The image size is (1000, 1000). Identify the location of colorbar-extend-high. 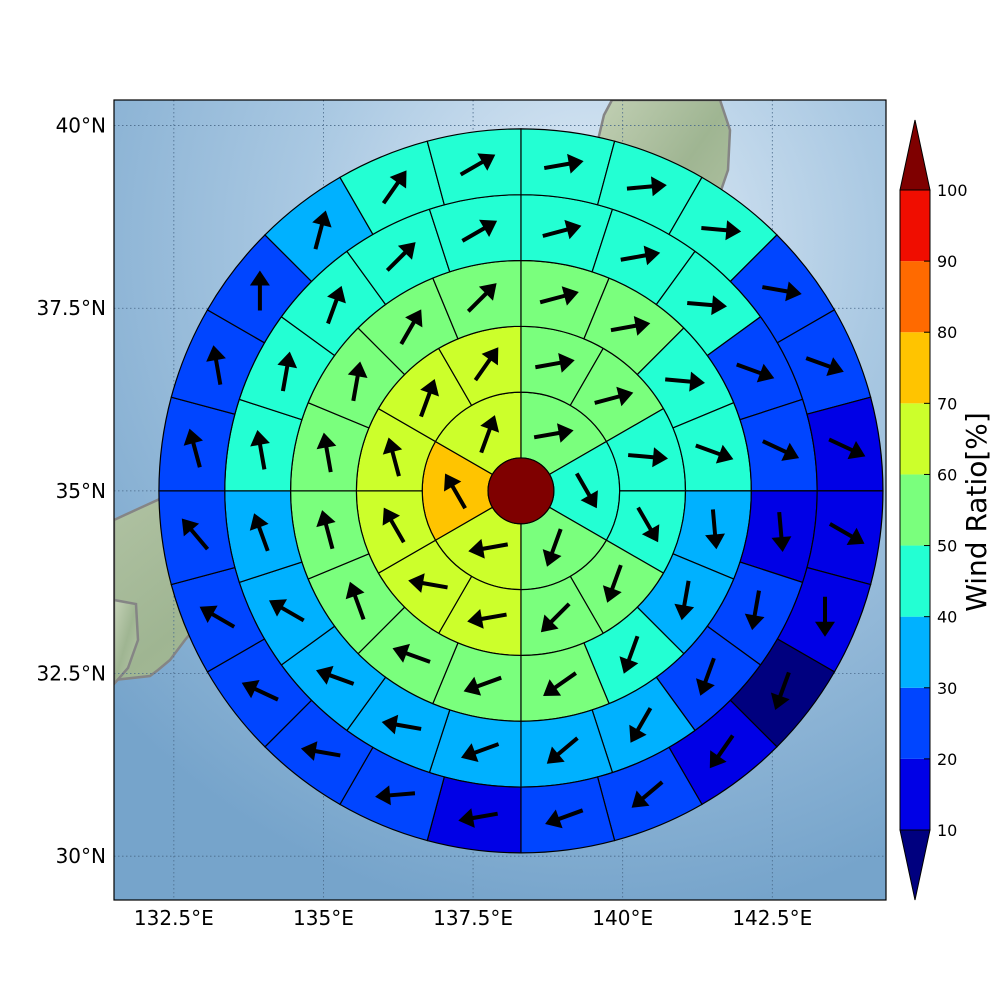
(915, 155).